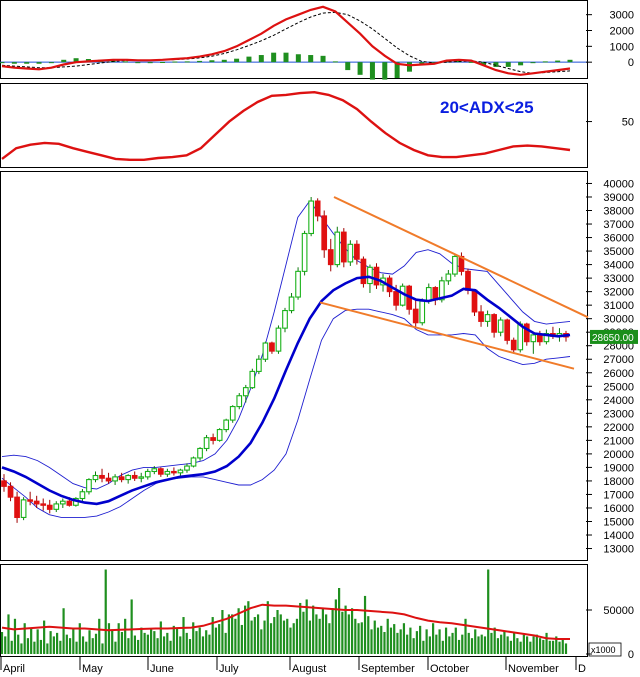 Image resolution: width=640 pixels, height=677 pixels. Describe the element at coordinates (618, 428) in the screenshot. I see `price-tick-label: 22000` at that location.